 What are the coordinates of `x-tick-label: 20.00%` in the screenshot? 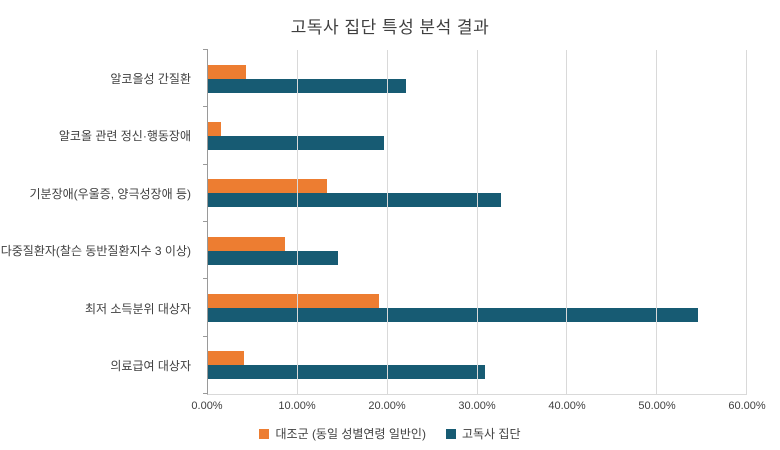 It's located at (387, 406).